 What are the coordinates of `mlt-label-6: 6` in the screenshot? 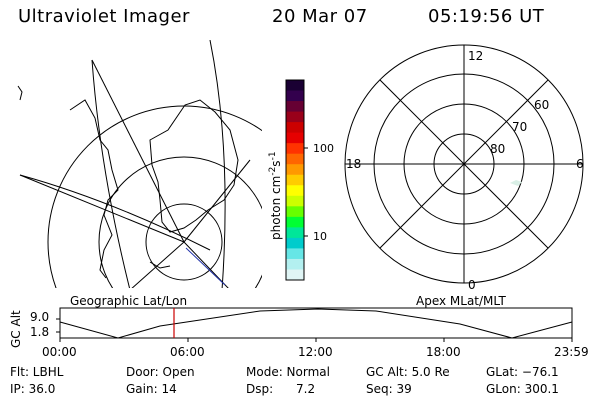 It's located at (580, 164).